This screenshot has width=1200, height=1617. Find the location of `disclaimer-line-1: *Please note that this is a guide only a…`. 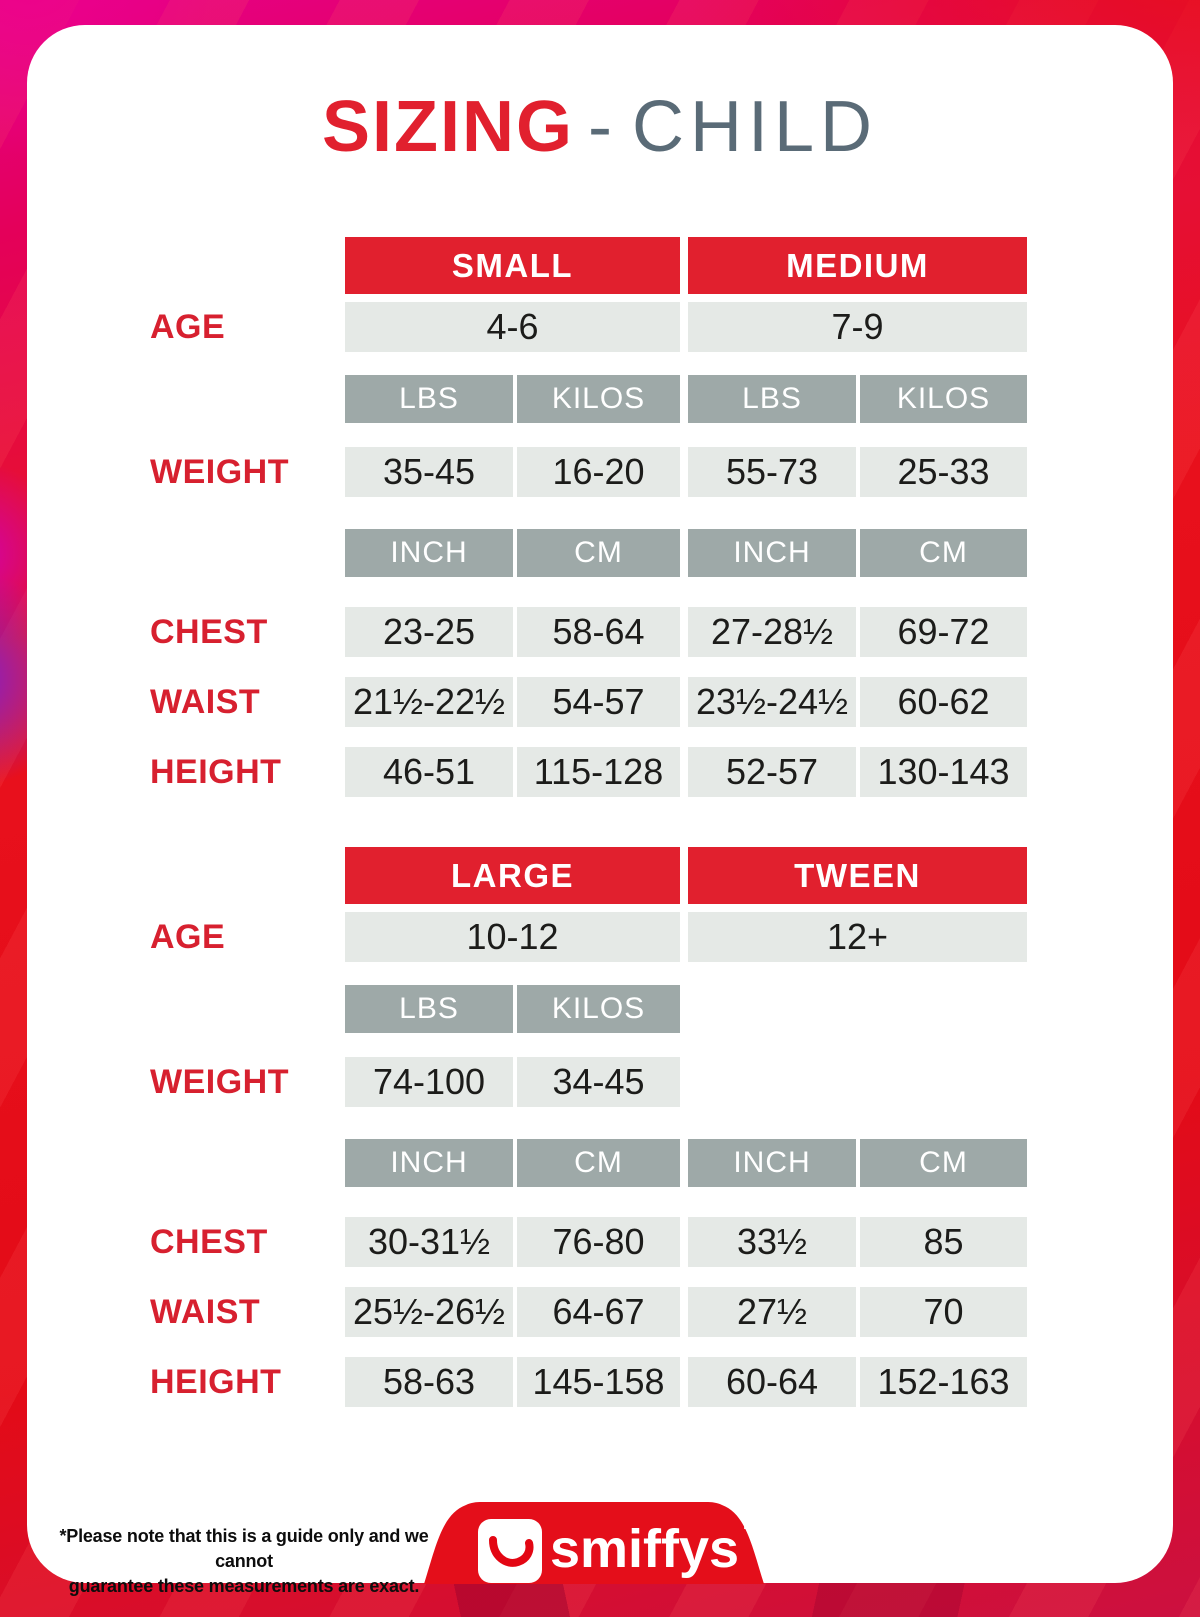

disclaimer-line-1: *Please note that this is a guide only a… is located at coordinates (244, 1548).